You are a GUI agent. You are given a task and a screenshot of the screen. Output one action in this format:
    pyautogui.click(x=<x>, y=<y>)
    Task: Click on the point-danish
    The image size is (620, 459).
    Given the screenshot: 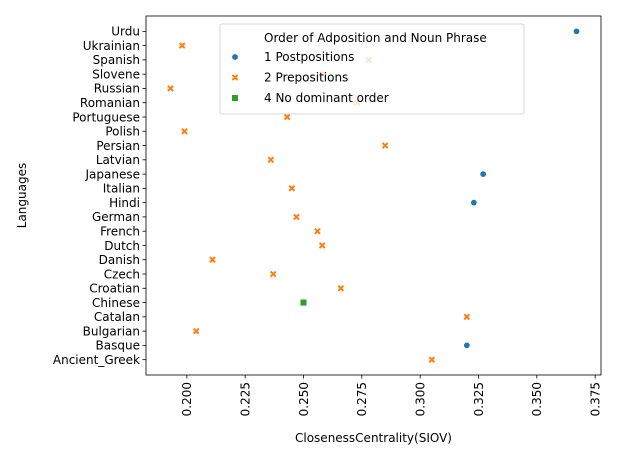 What is the action you would take?
    pyautogui.click(x=212, y=260)
    